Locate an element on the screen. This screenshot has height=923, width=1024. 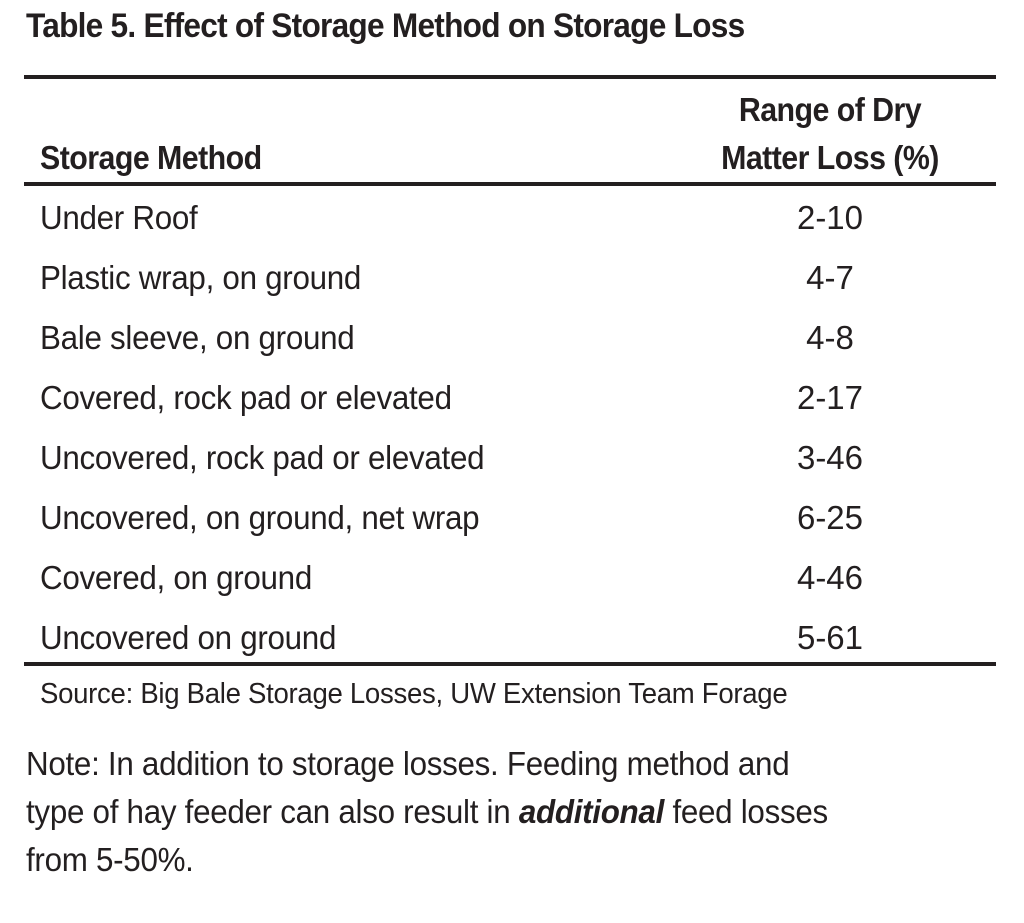
column-header-line-2: Matter Loss (%) is located at coordinates (830, 157).